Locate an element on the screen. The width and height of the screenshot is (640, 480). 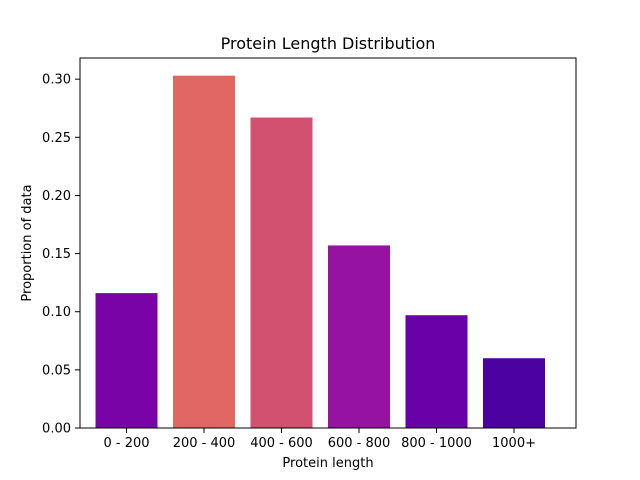
y-tick-label-1: 0.05 is located at coordinates (56, 370).